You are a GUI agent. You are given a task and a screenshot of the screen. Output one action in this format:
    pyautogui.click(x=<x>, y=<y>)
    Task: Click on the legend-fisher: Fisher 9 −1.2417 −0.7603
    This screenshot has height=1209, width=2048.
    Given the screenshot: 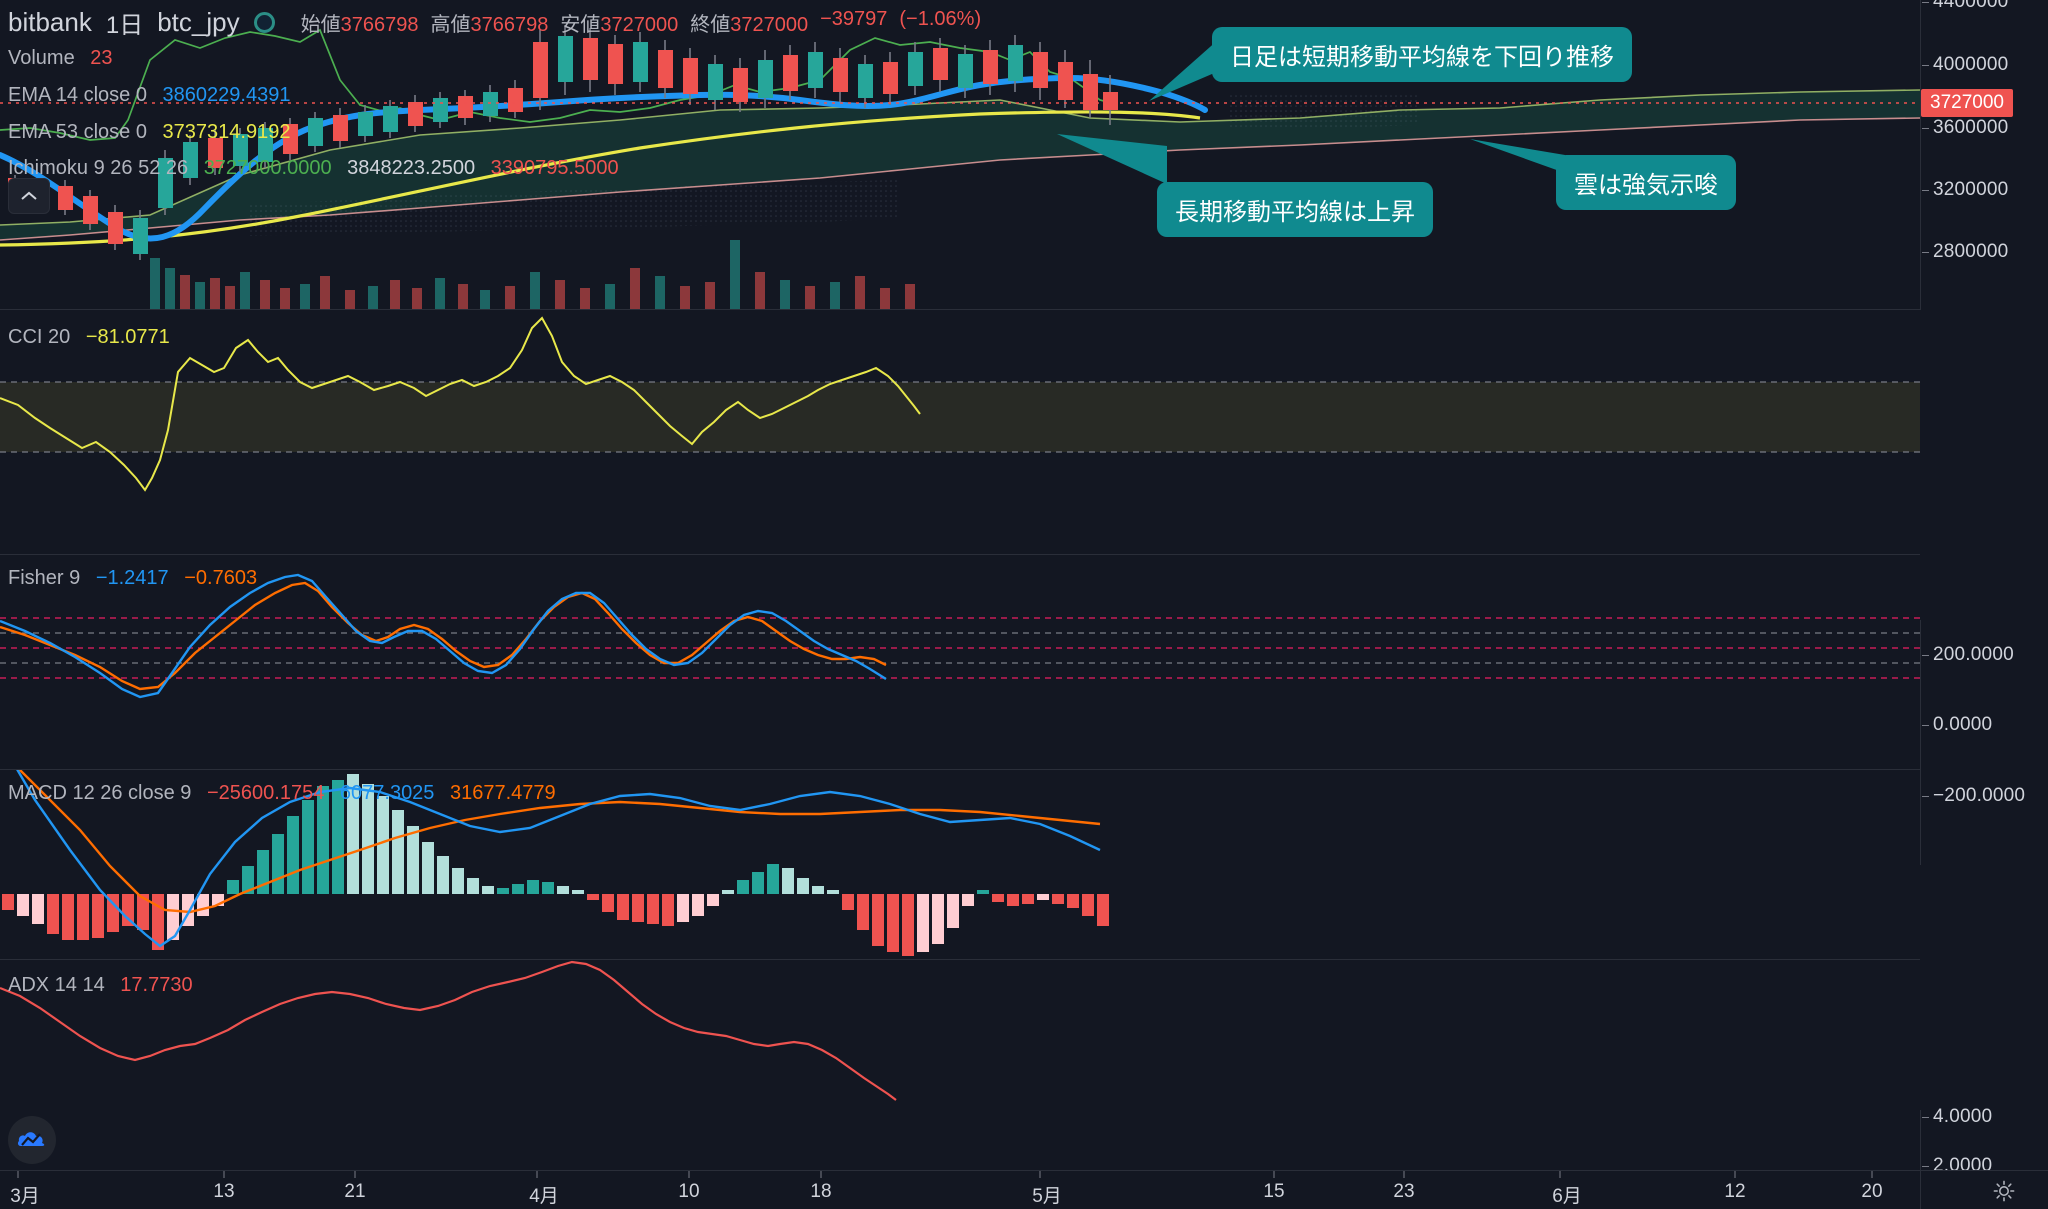 What is the action you would take?
    pyautogui.click(x=132, y=578)
    